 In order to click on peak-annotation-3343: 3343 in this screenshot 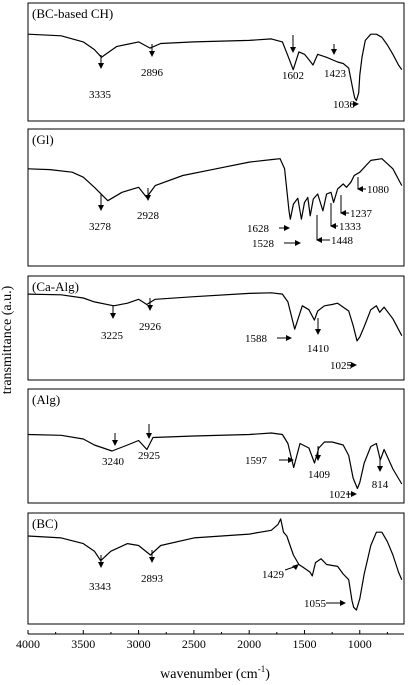, I will do `click(100, 574)`.